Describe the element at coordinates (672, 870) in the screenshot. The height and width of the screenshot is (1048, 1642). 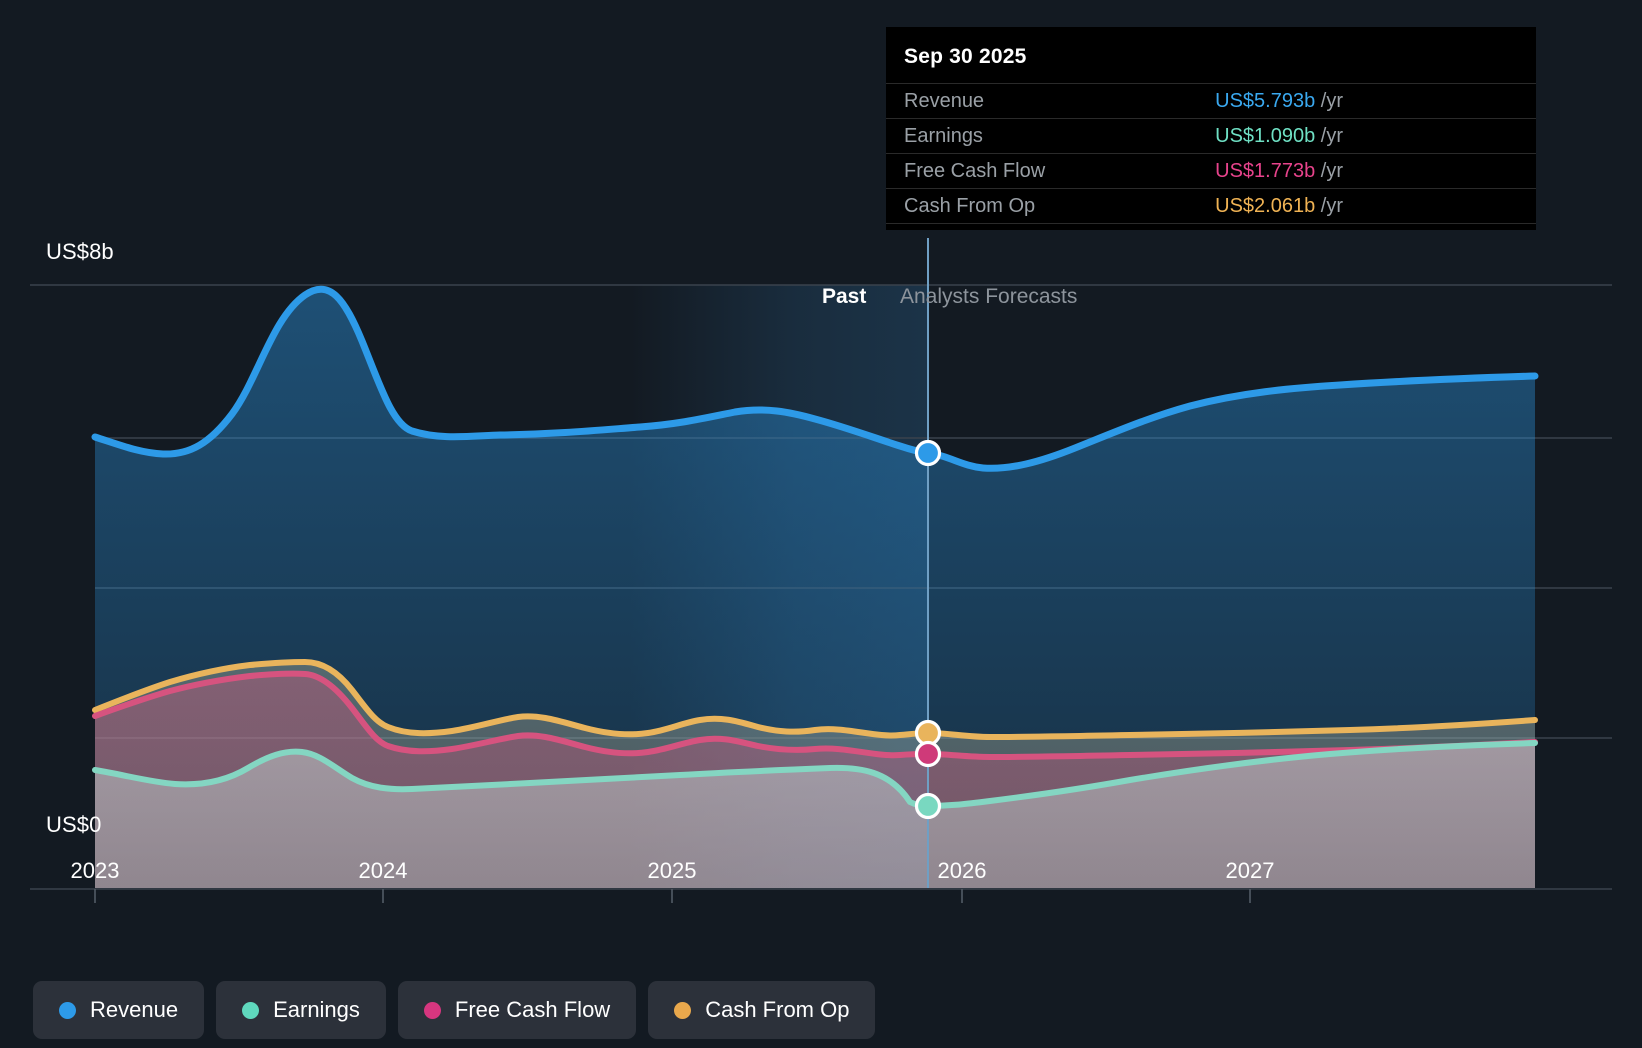
I see `x-tick-label-2025: 2025` at that location.